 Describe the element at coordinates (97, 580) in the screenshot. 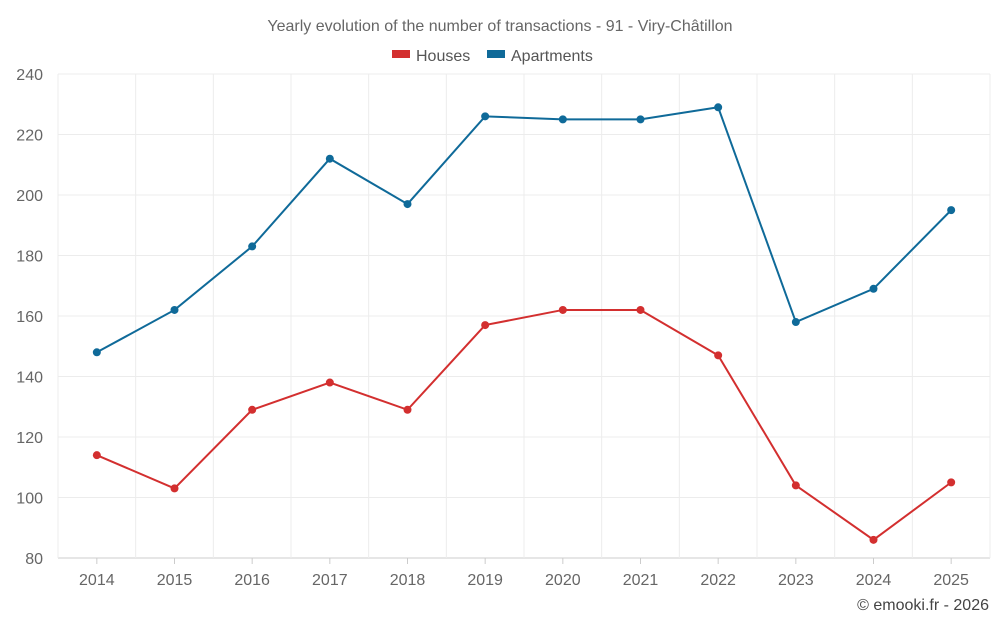

I see `x-tick-label: 2014` at that location.